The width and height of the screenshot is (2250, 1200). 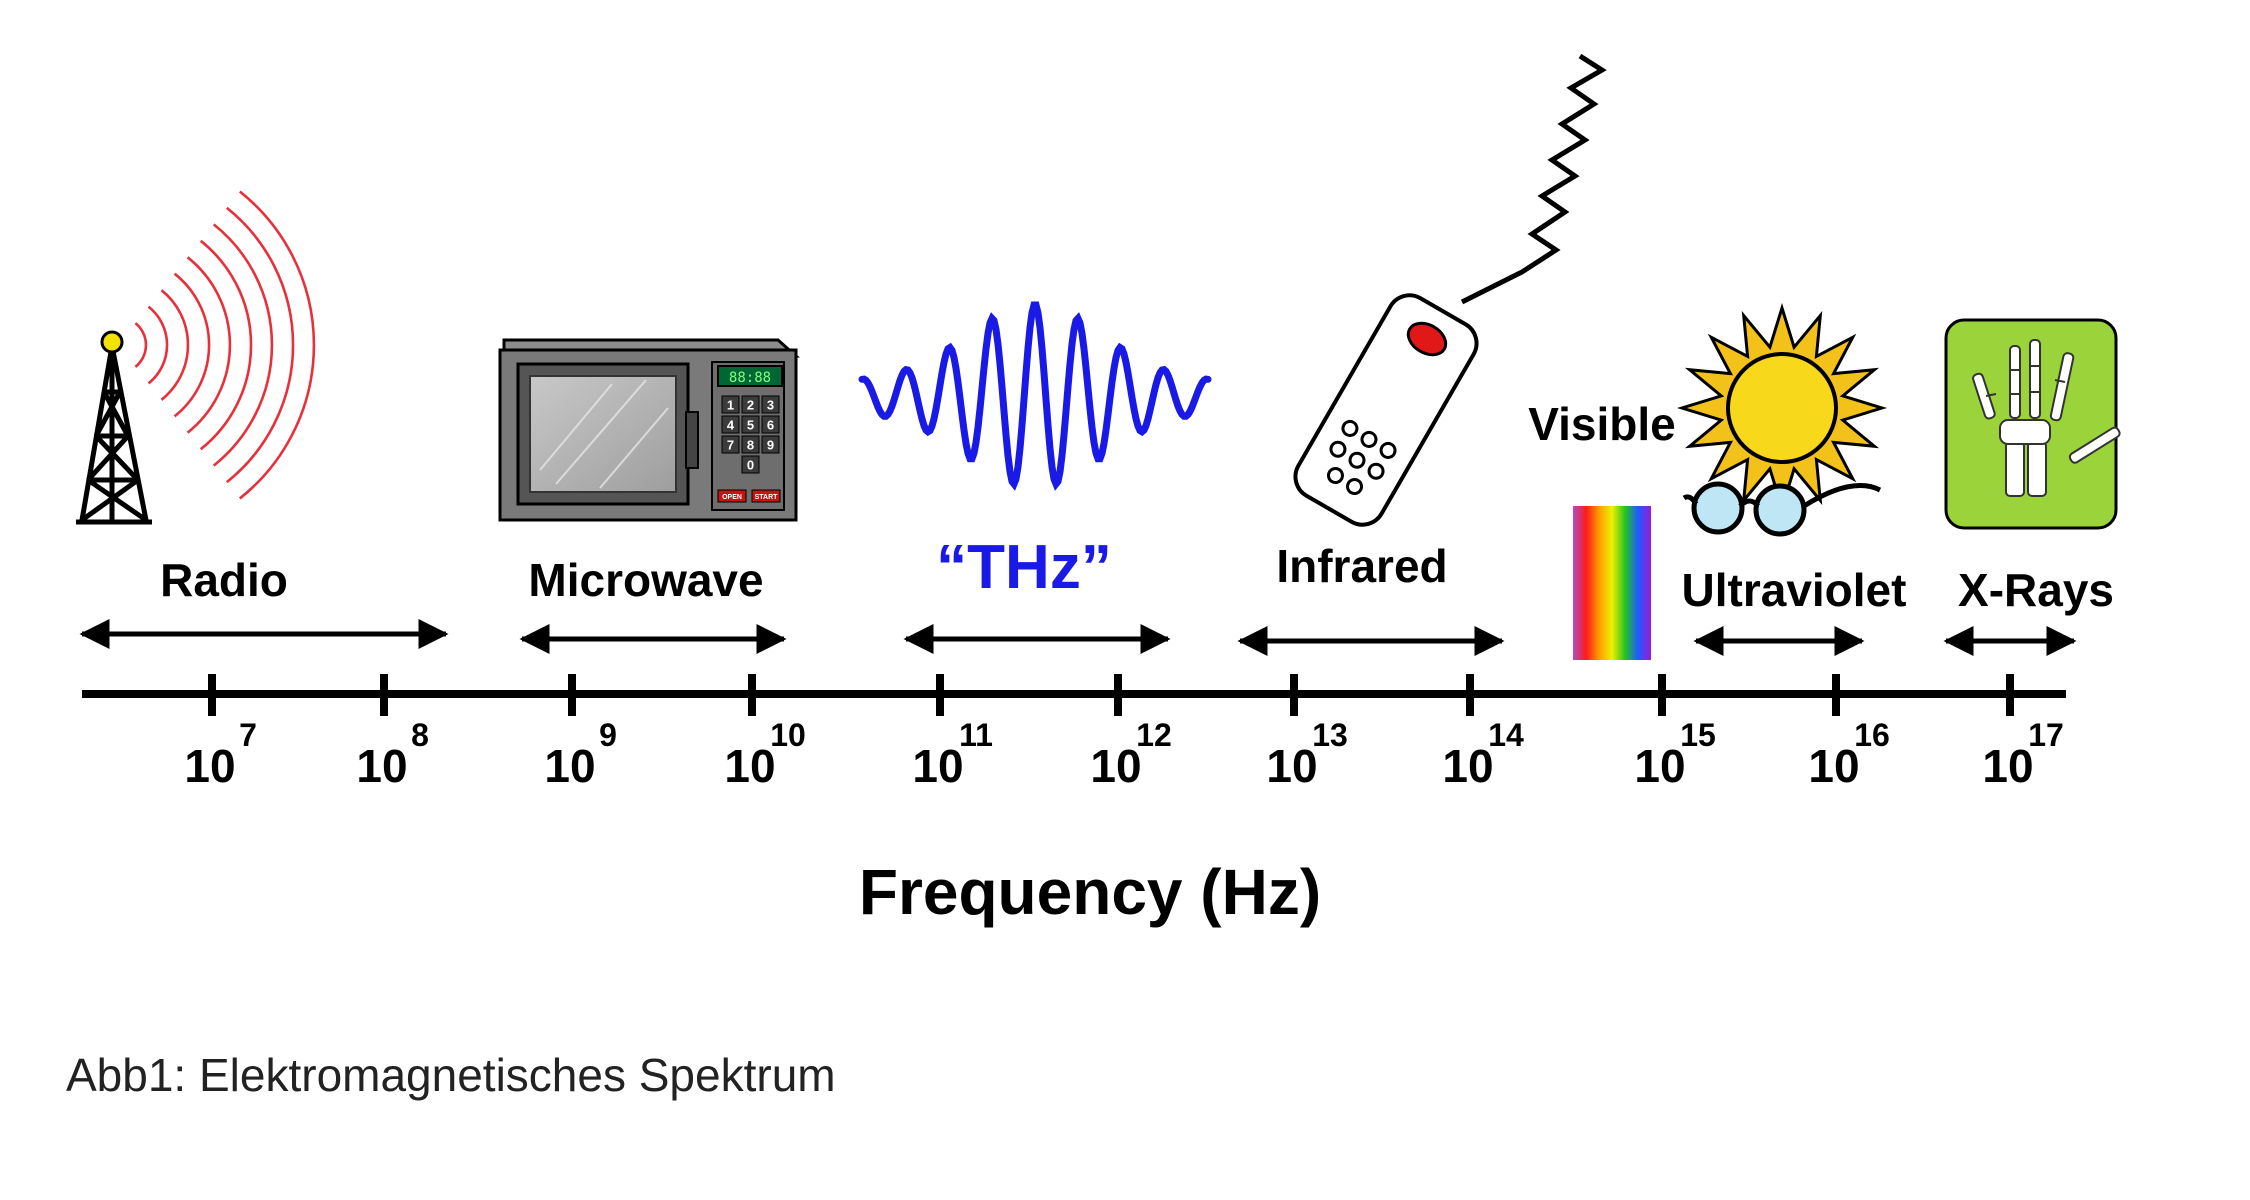 What do you see at coordinates (1794, 590) in the screenshot?
I see `band-label-ultraviolet: Ultraviolet` at bounding box center [1794, 590].